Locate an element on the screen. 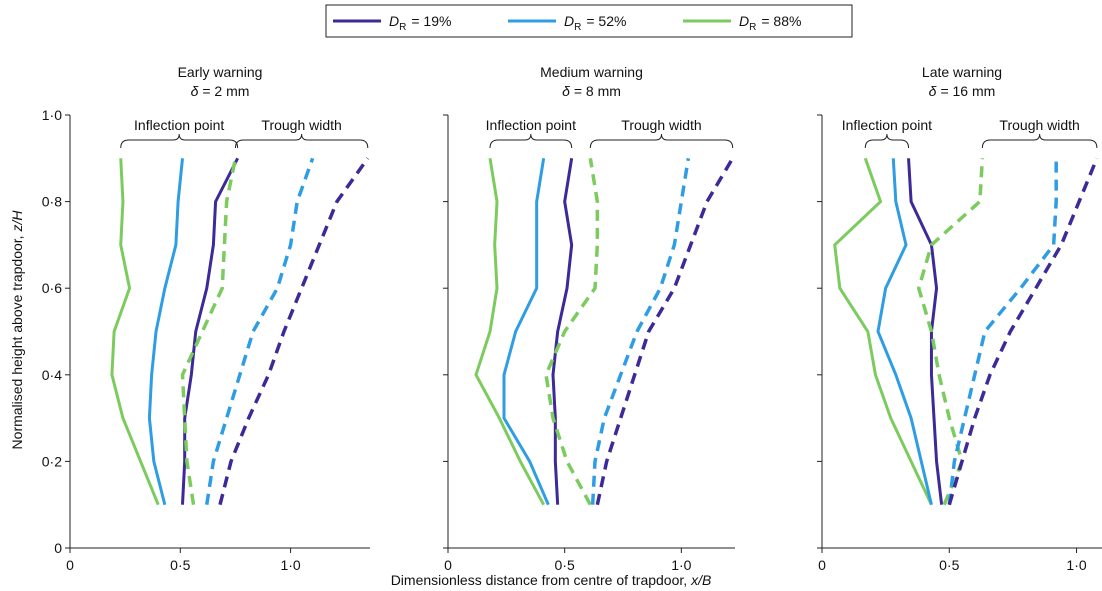  panel-subtitle: δ = 8 mm is located at coordinates (591, 91).